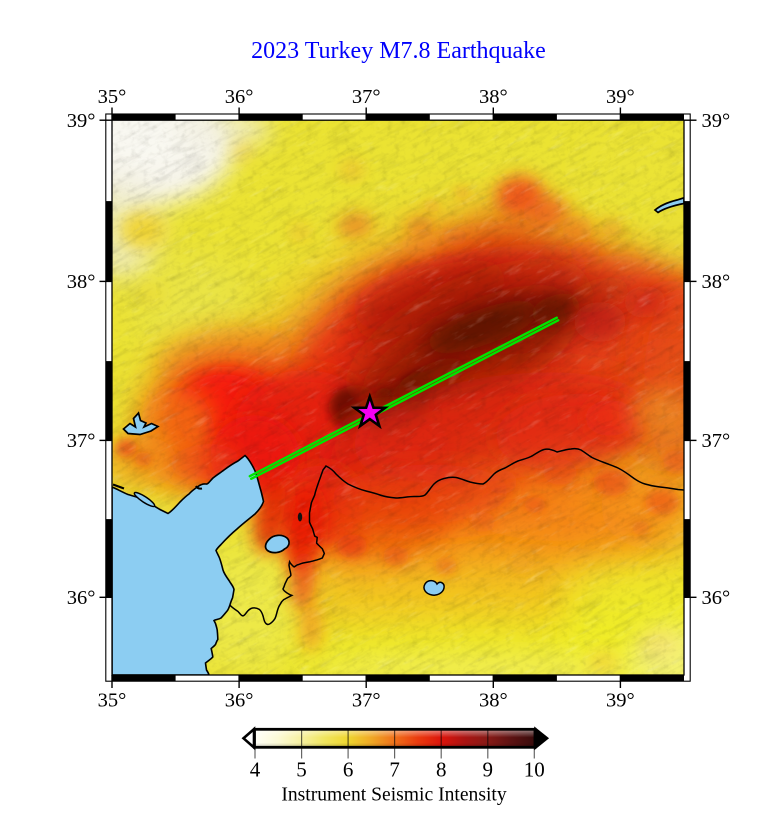 This screenshot has height=818, width=777. Describe the element at coordinates (348, 770) in the screenshot. I see `svg-text: 6` at that location.